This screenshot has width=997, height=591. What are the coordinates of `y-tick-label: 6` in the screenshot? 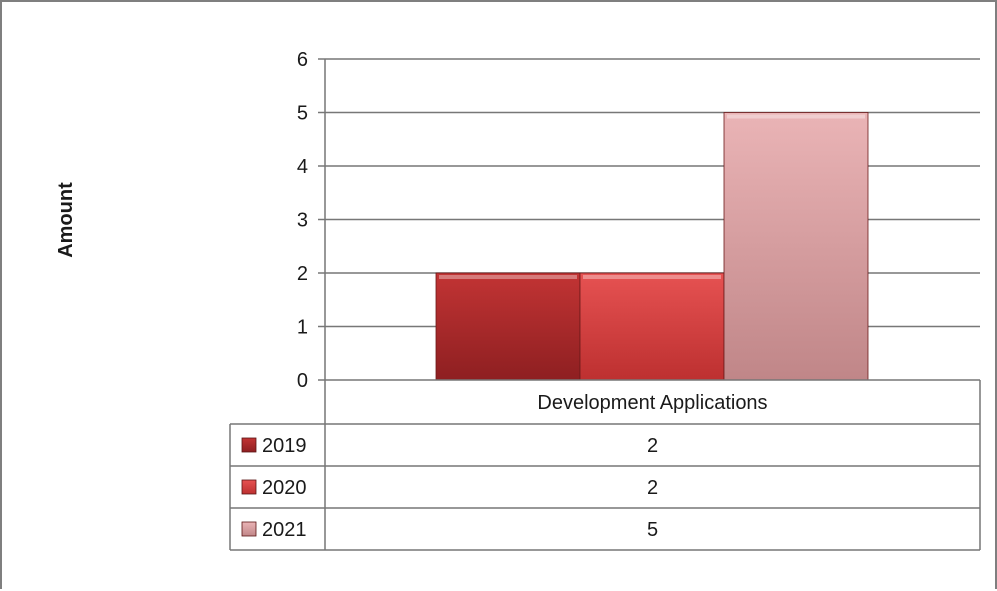 It's located at (302, 60).